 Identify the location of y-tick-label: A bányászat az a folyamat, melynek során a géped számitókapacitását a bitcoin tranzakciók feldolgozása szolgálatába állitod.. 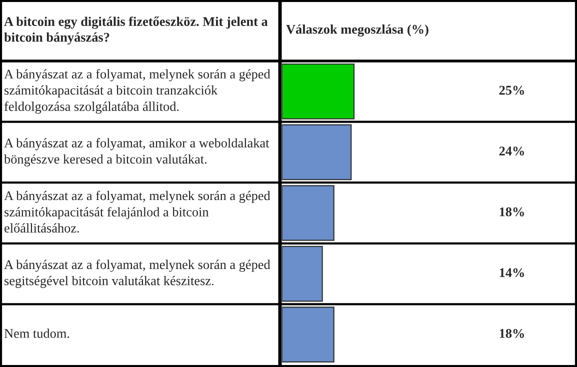
(137, 91).